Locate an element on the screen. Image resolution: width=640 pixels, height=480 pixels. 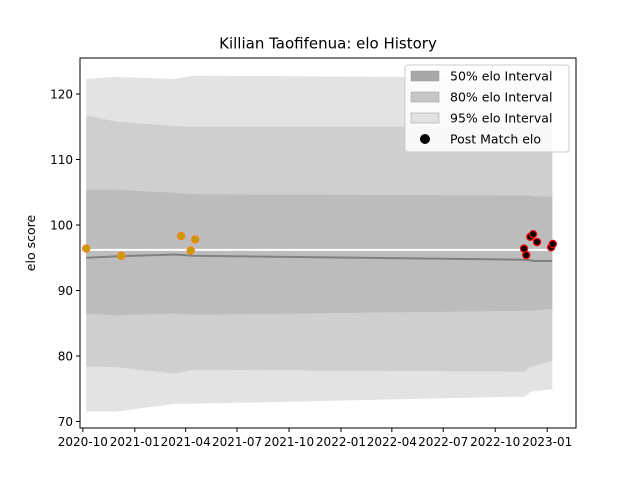
x-tick-label: 2023-01 is located at coordinates (547, 442).